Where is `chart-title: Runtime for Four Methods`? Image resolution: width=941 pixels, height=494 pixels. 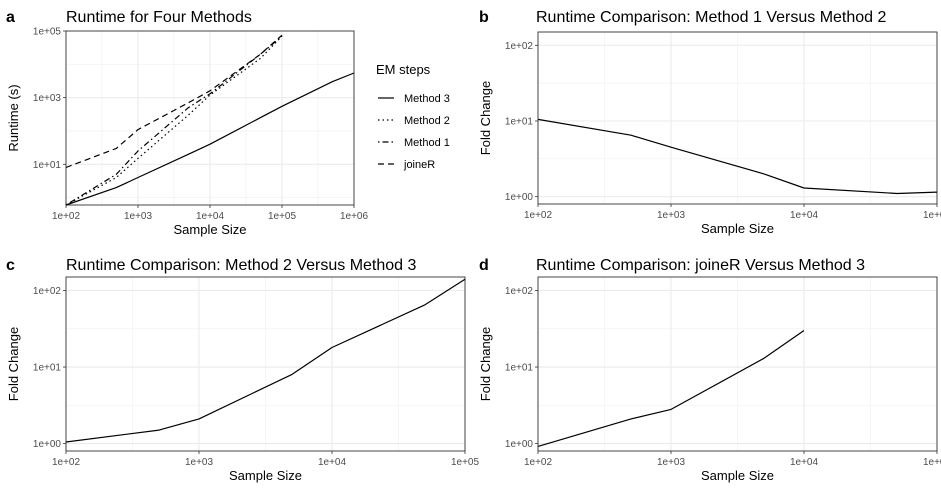
chart-title: Runtime for Four Methods is located at coordinates (159, 17).